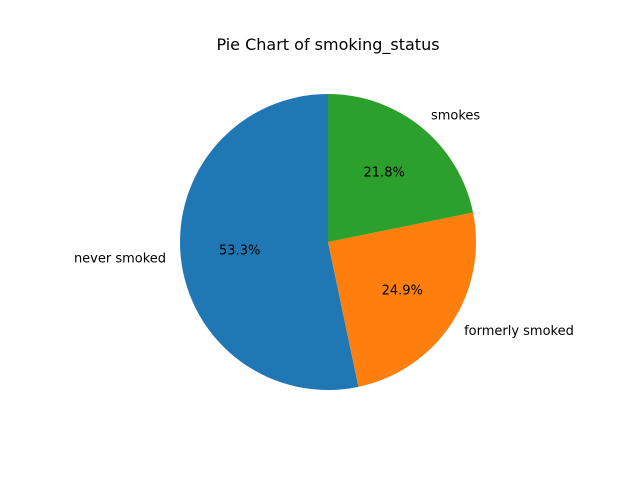 The image size is (640, 480). Describe the element at coordinates (384, 173) in the screenshot. I see `percent-label: 21.8%` at that location.